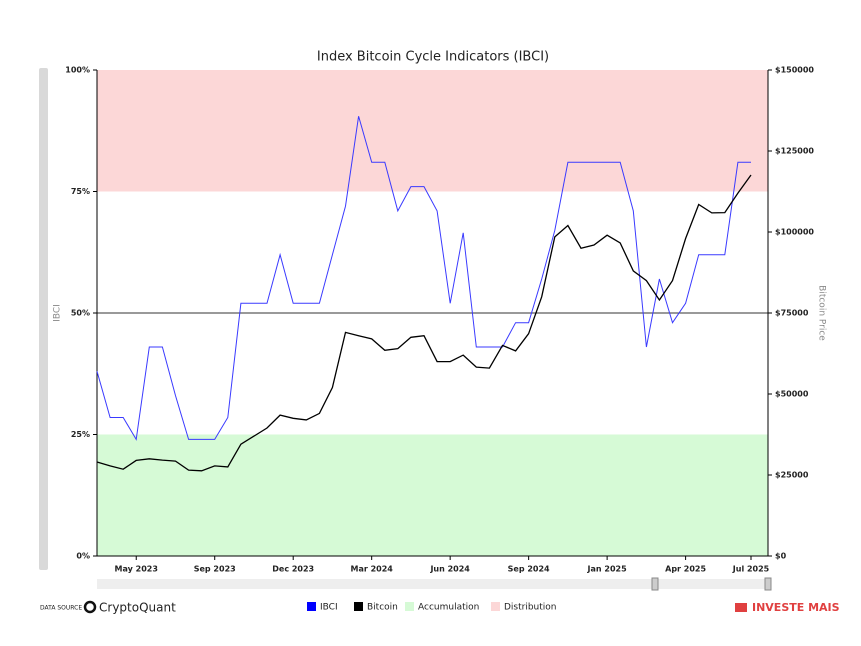  Describe the element at coordinates (434, 584) in the screenshot. I see `x-navigator` at that location.